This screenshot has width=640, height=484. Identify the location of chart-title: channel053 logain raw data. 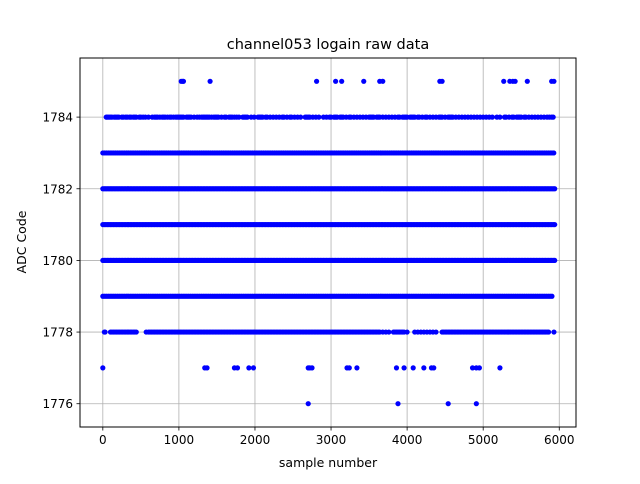
(328, 45).